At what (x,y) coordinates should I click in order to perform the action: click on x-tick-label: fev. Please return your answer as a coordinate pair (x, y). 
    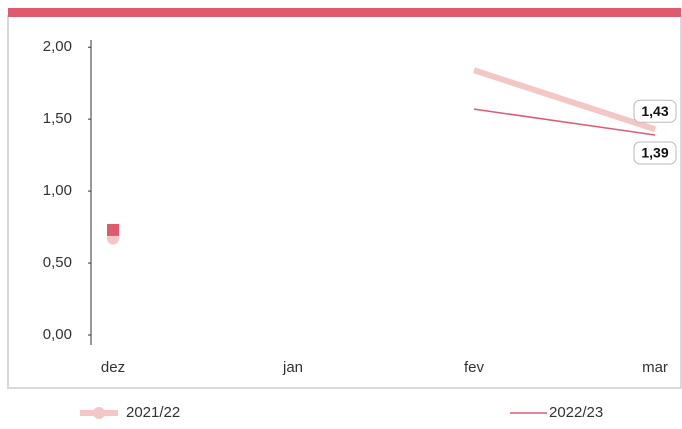
    Looking at the image, I should click on (474, 367).